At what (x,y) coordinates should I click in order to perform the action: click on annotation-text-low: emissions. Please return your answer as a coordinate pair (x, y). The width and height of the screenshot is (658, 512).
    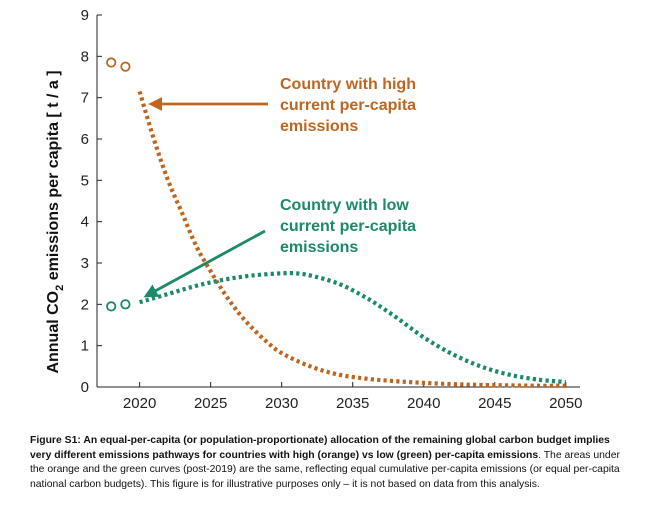
    Looking at the image, I should click on (319, 247).